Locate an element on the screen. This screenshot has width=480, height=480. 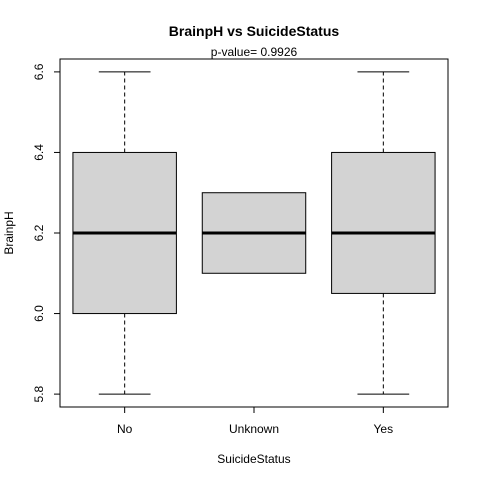
x-tick-label: Yes is located at coordinates (384, 429).